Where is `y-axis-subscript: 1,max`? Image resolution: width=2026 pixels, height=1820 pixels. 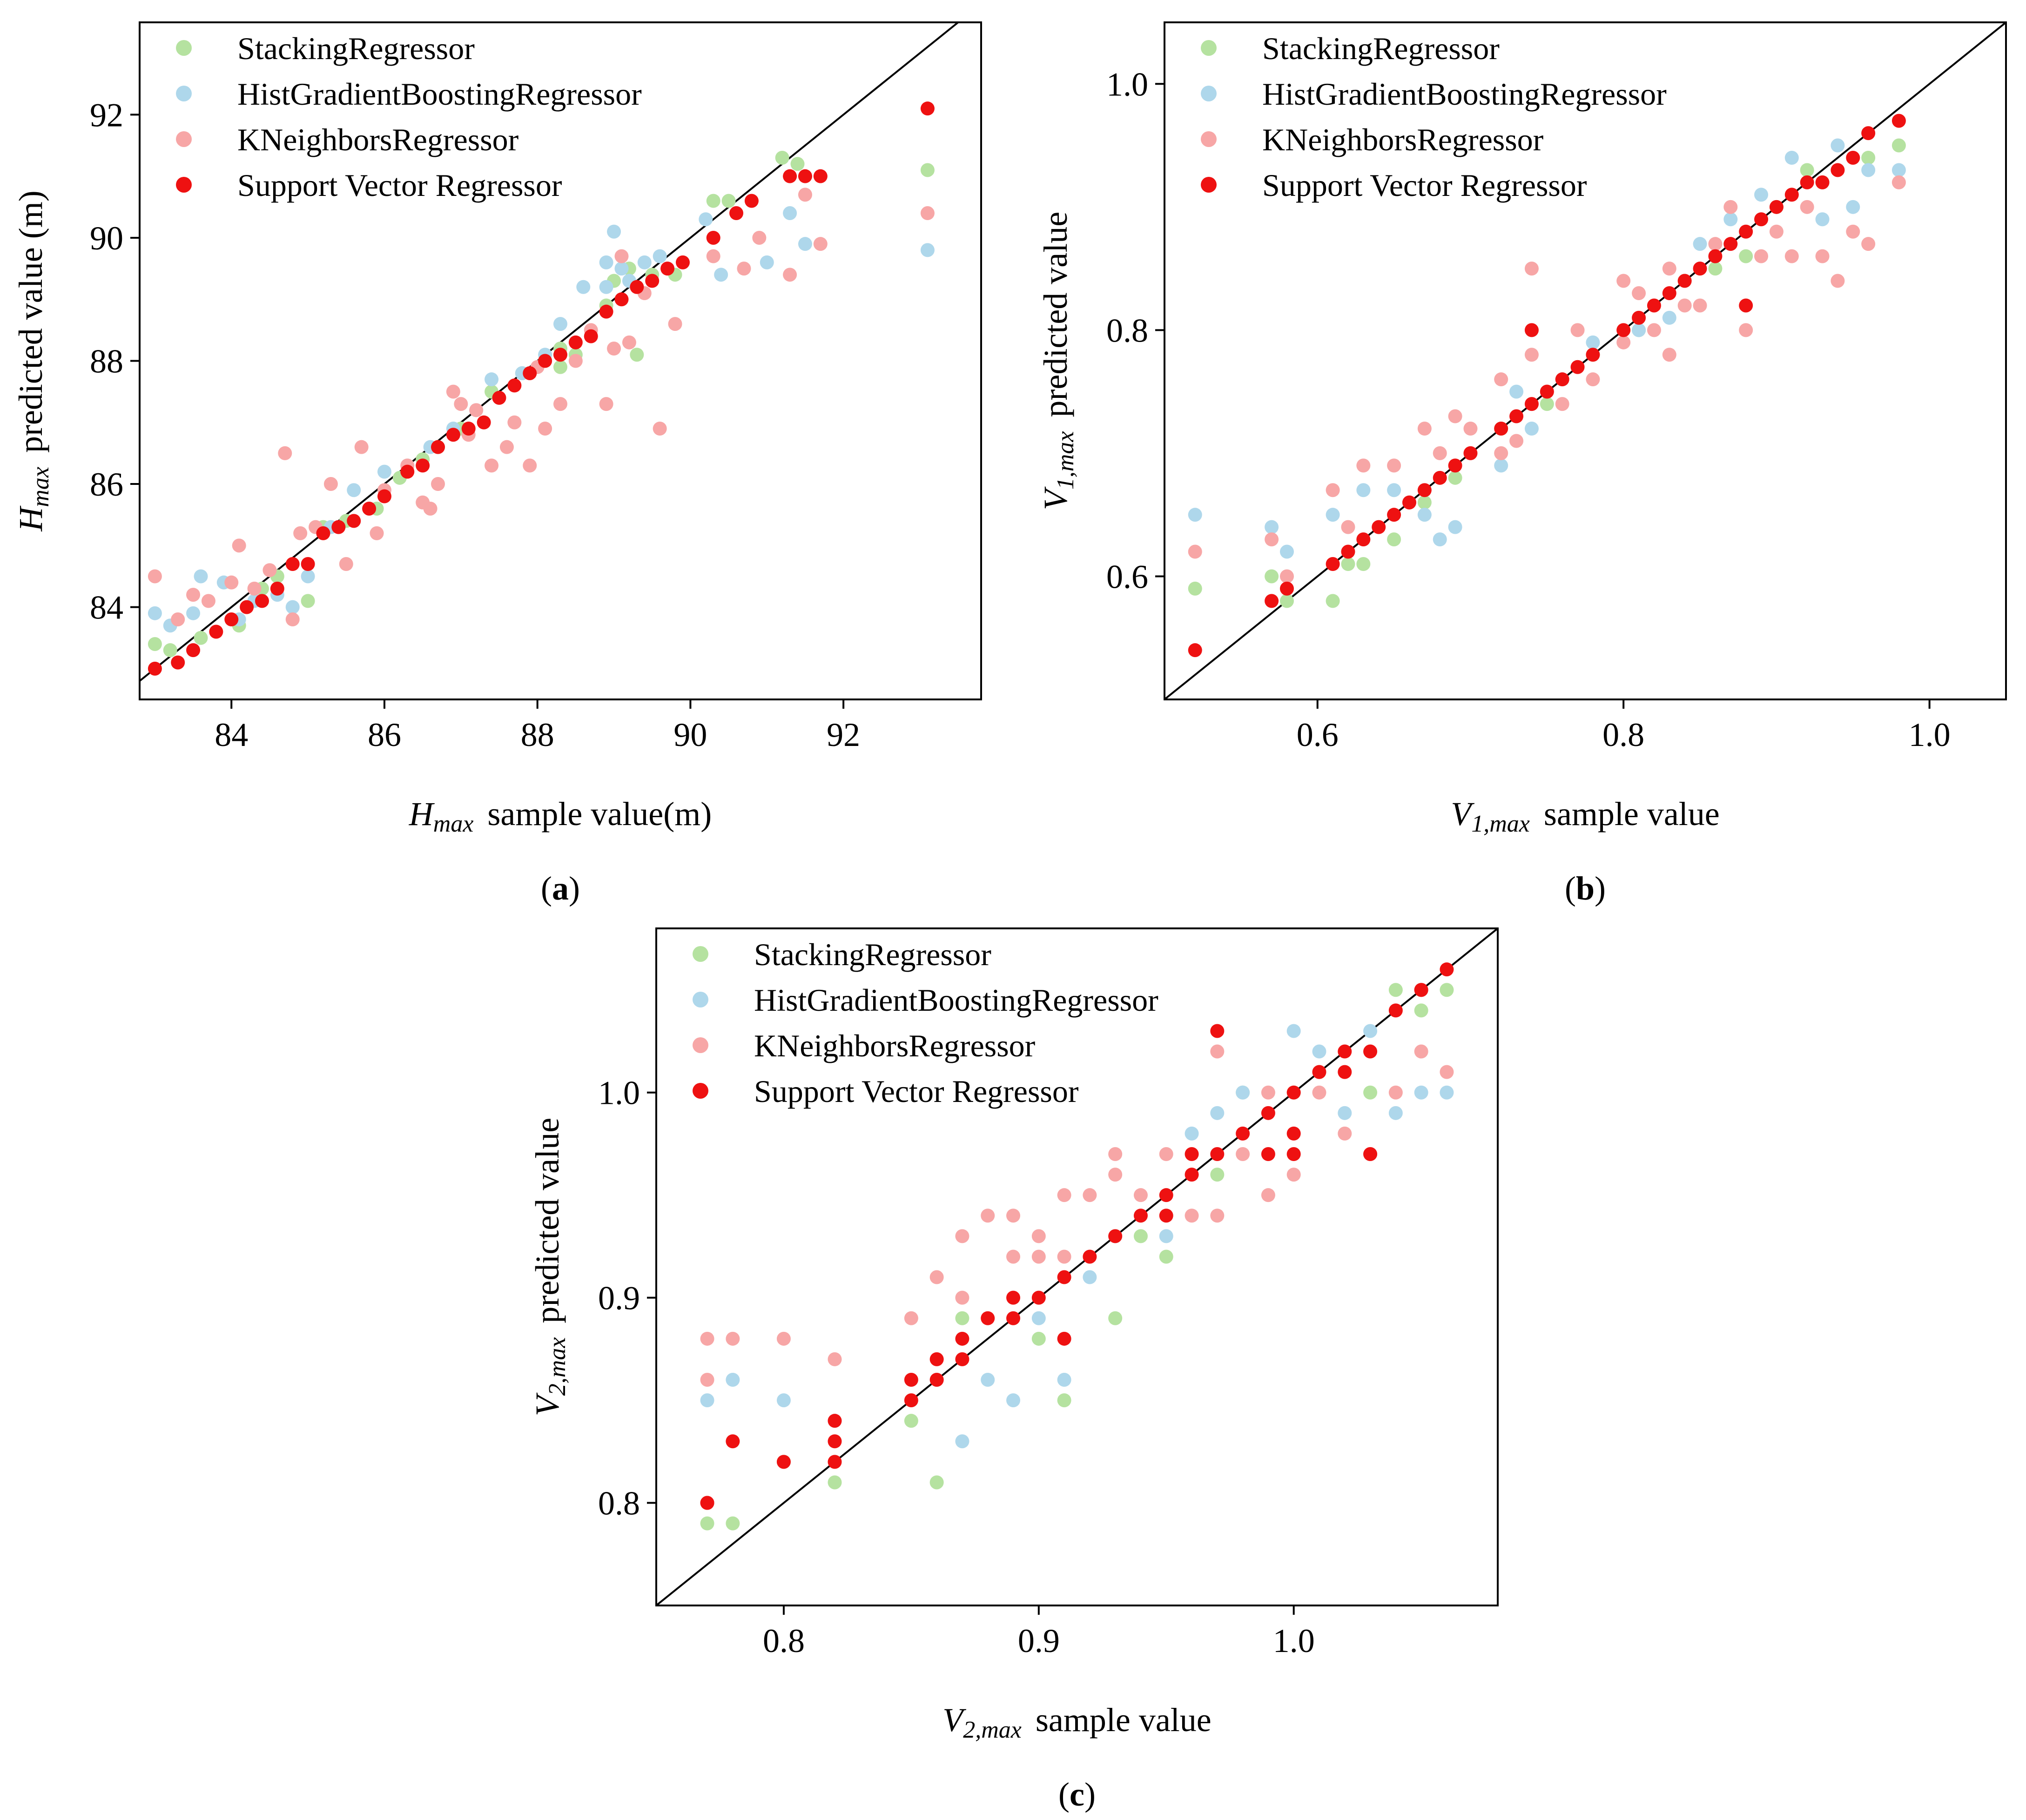 y-axis-subscript: 1,max is located at coordinates (1065, 460).